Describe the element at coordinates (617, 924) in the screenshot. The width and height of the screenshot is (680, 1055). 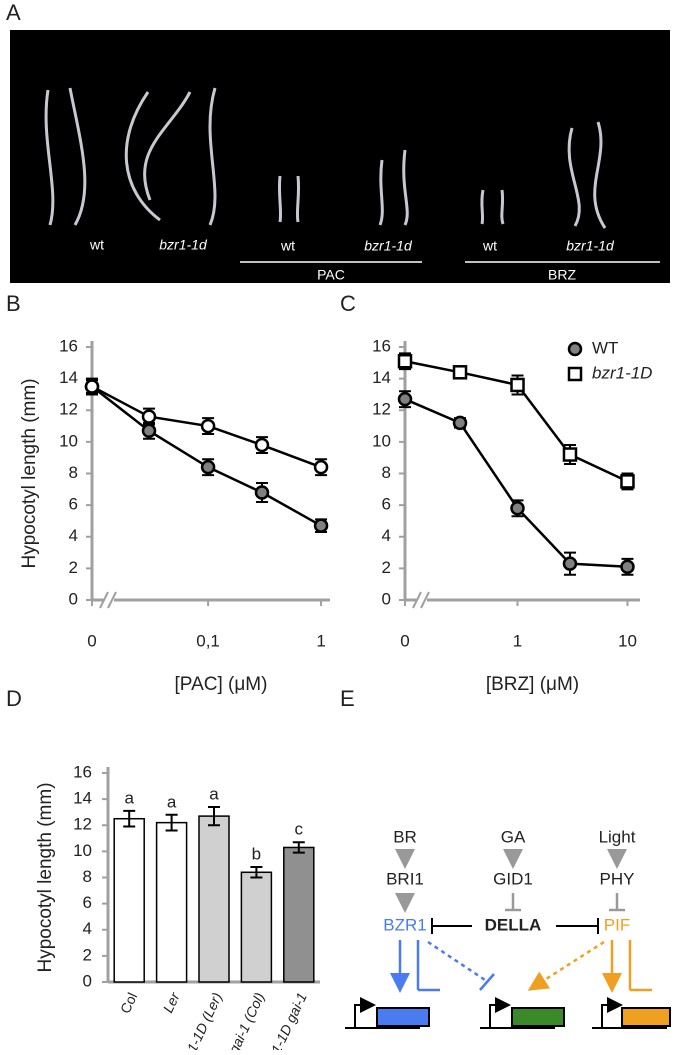
I see `node: PIF` at that location.